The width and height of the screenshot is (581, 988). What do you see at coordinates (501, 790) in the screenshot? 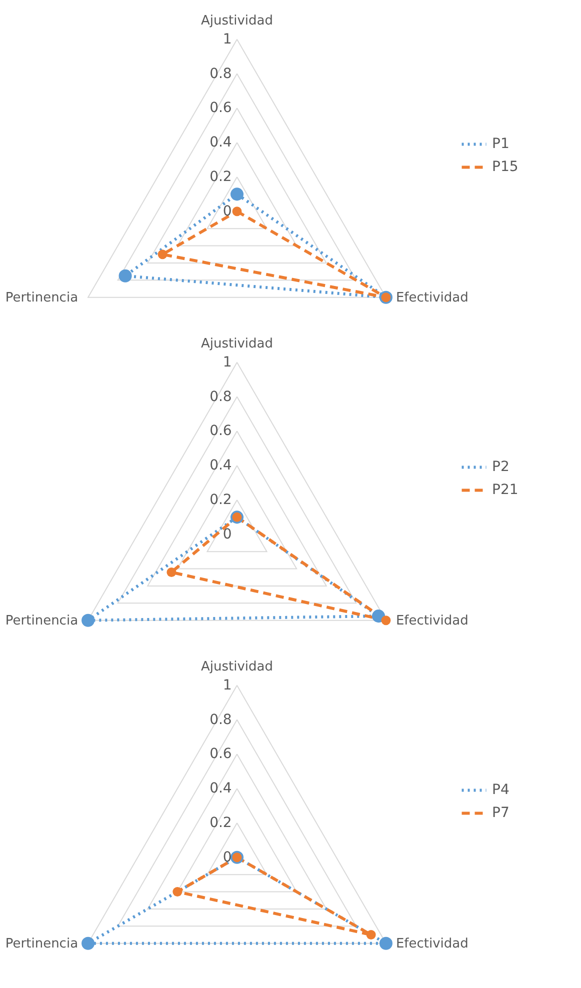
I see `legend-label: P4` at bounding box center [501, 790].